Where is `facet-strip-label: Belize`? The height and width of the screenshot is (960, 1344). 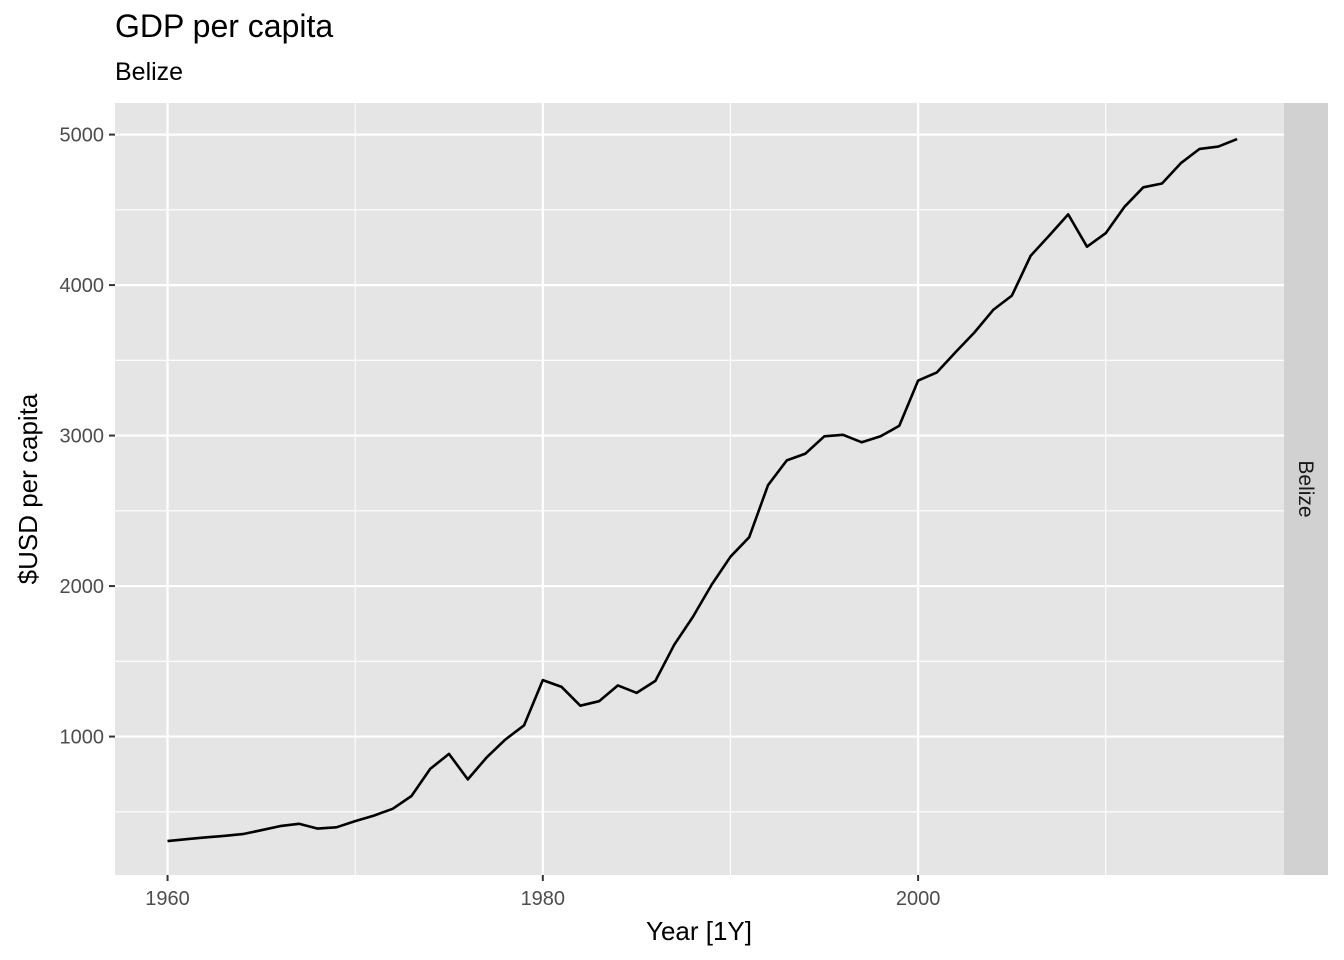
facet-strip-label: Belize is located at coordinates (1305, 488).